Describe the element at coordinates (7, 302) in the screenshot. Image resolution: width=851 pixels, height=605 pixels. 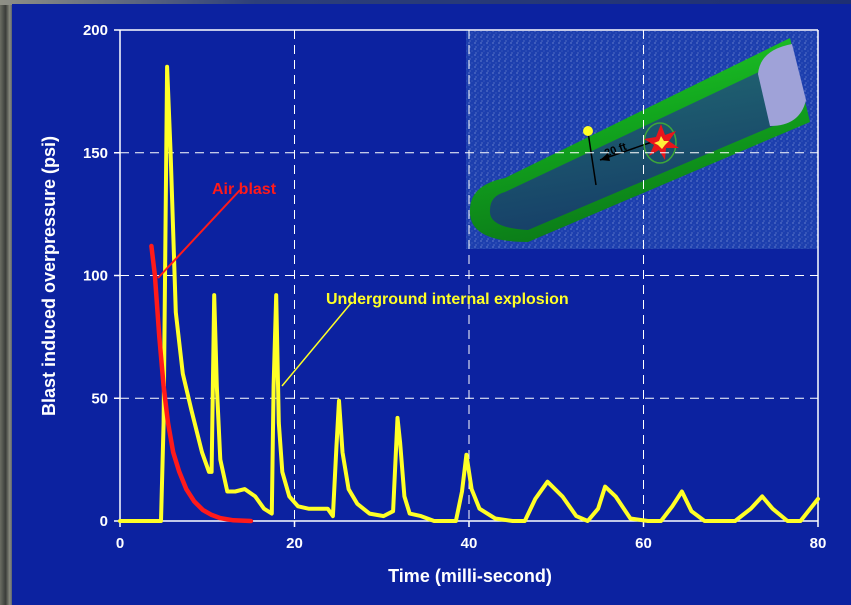
I see `left-window-edge` at that location.